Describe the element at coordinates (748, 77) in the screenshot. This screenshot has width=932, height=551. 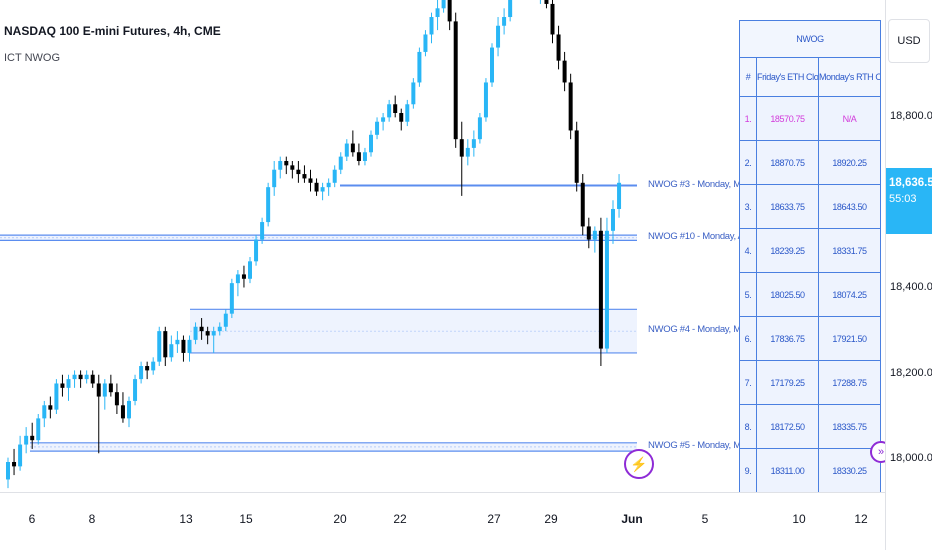
I see `table-header-index: #` at that location.